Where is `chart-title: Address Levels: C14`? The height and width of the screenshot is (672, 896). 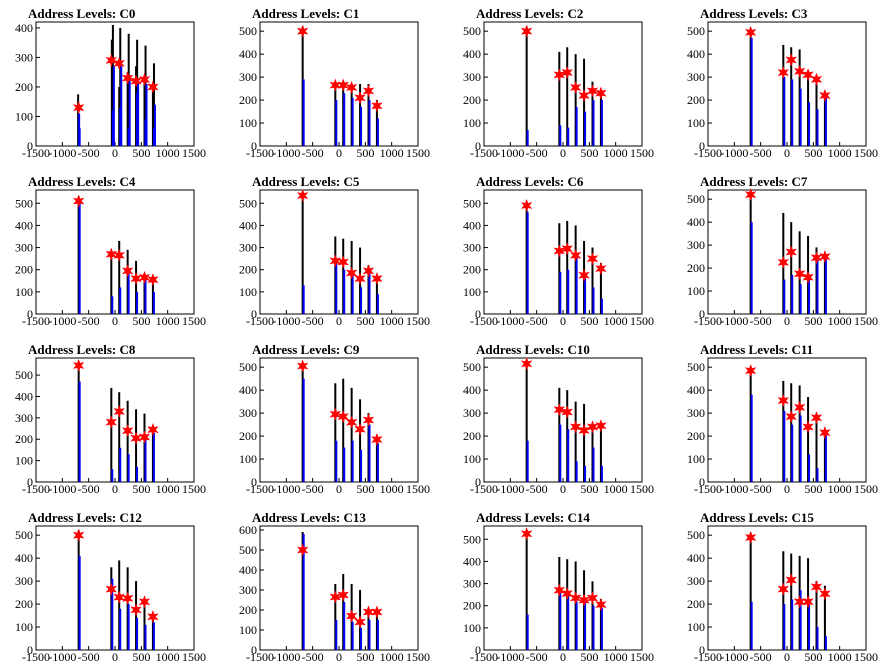 chart-title: Address Levels: C14 is located at coordinates (533, 517).